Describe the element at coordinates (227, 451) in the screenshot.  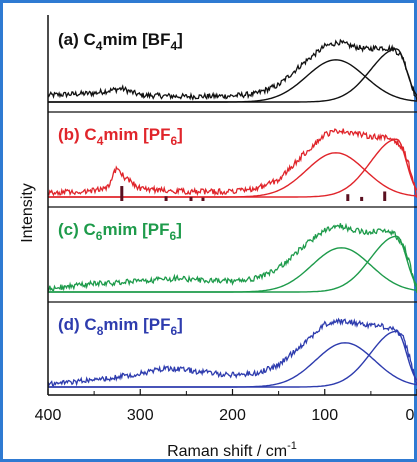
I see `x-axis-label-text: Raman shift / cm` at that location.